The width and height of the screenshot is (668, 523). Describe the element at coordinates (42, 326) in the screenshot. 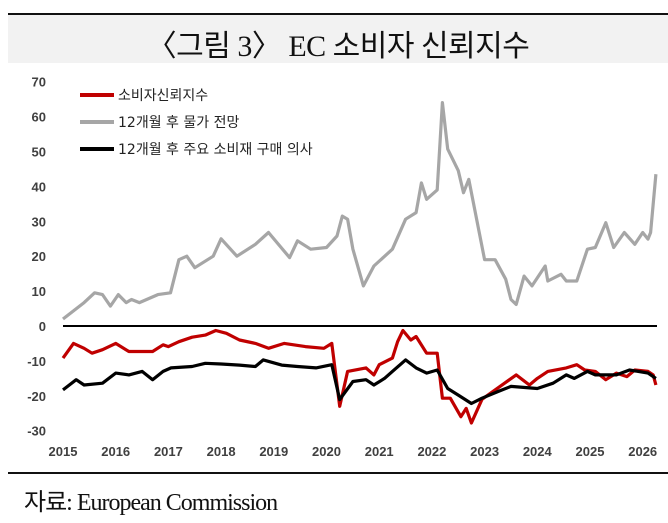

I see `y-tick-label: 0` at that location.